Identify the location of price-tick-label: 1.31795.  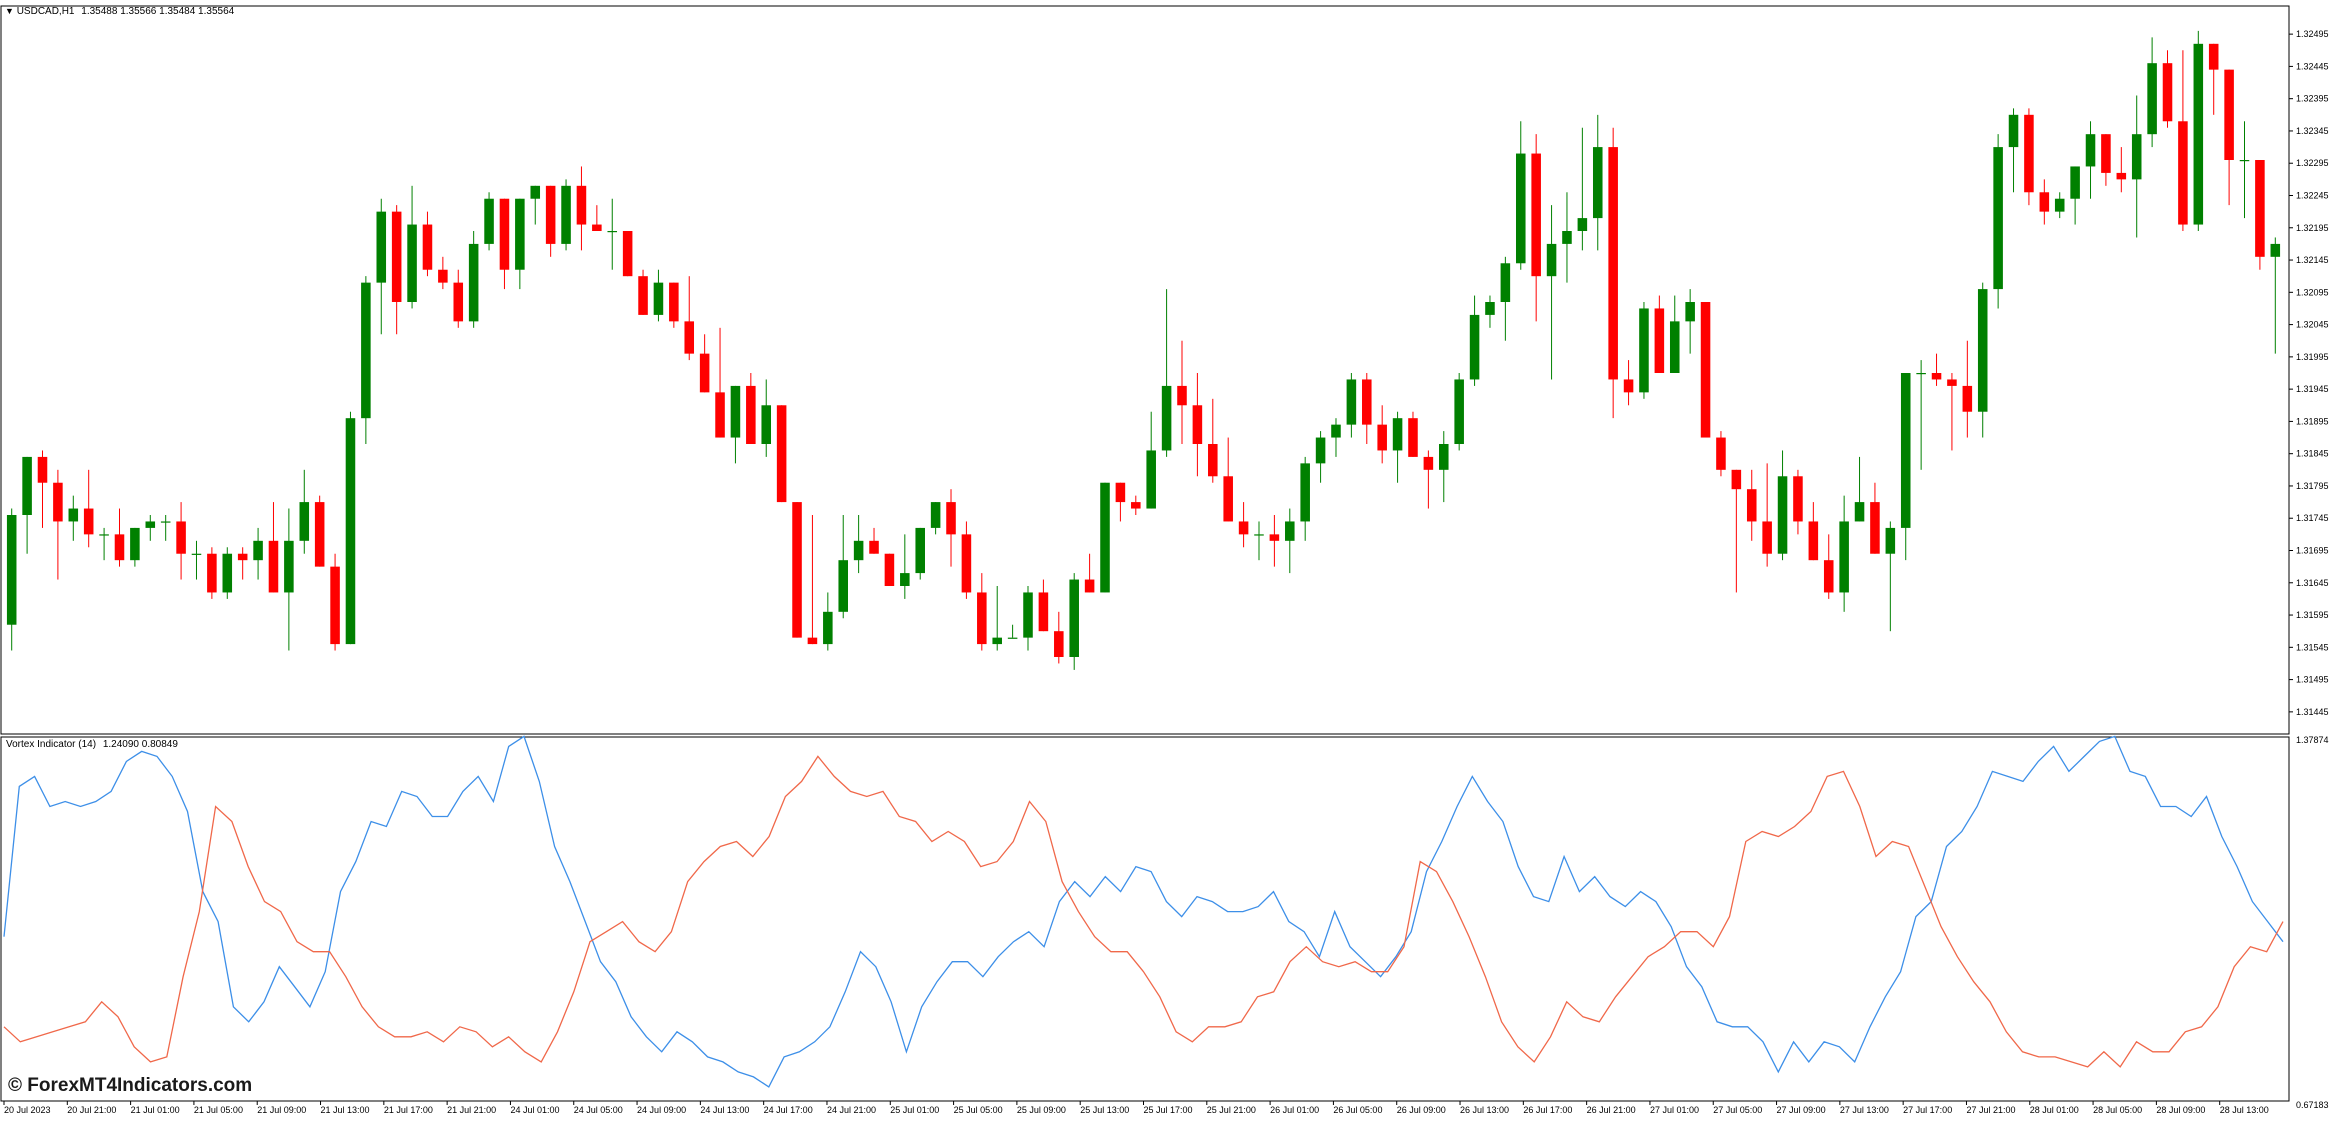
(2312, 486).